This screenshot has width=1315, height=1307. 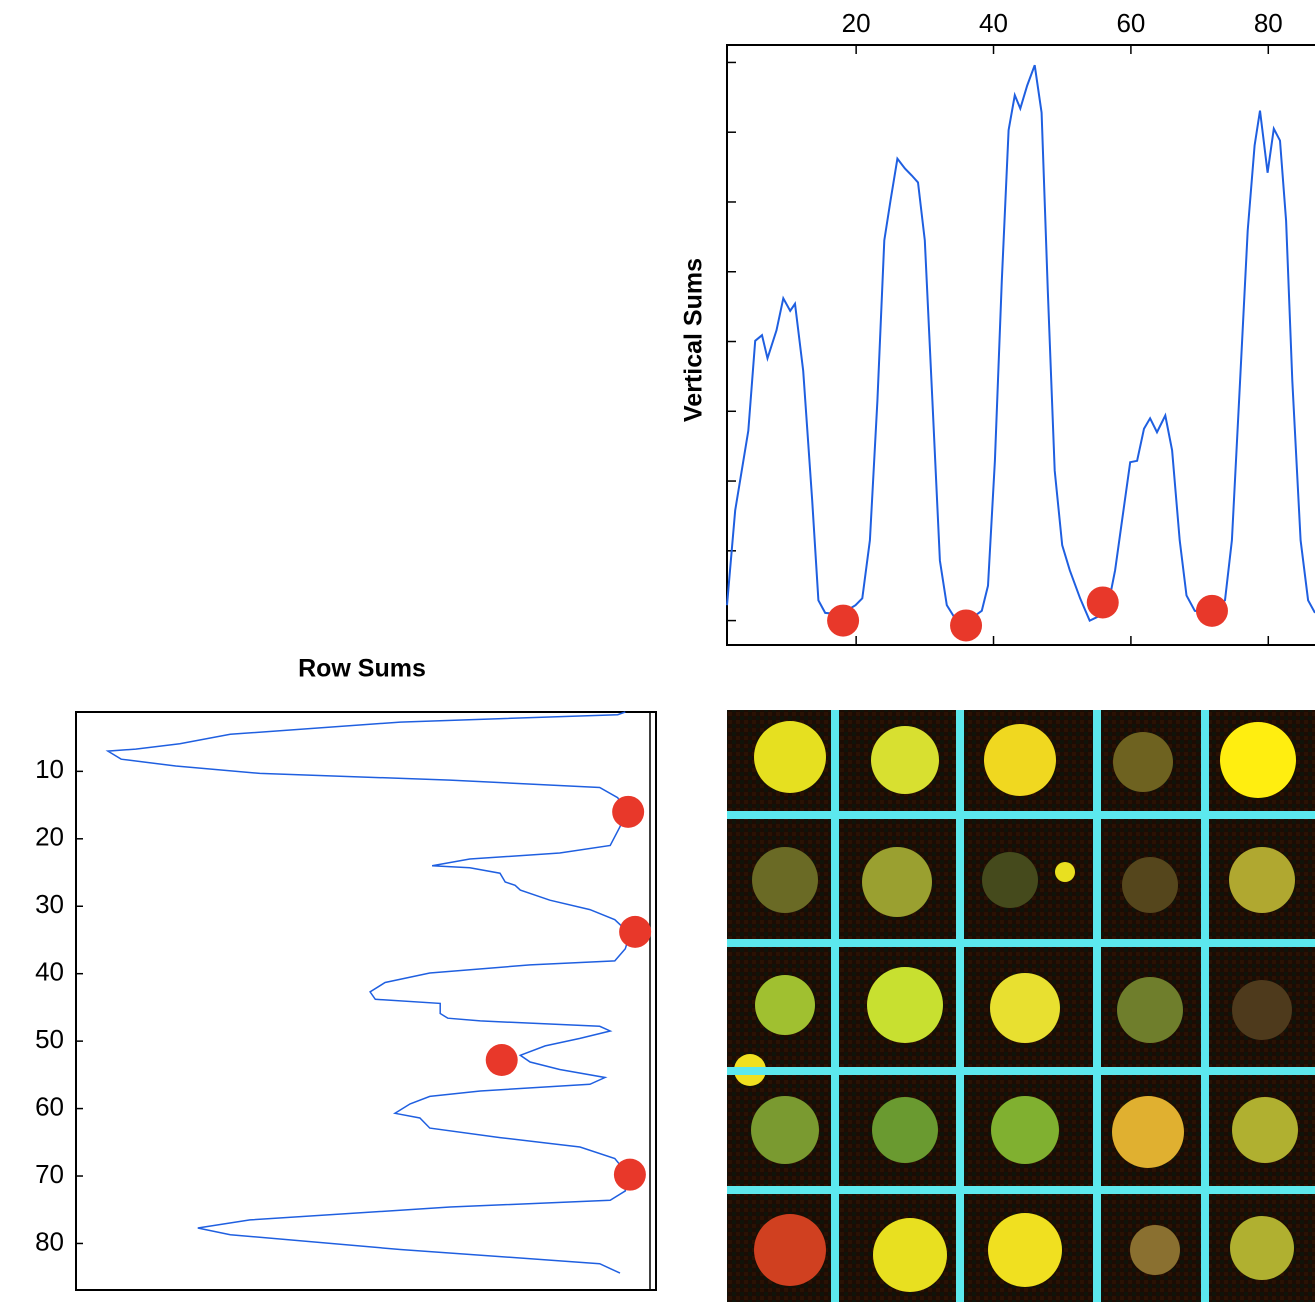 I want to click on y-tick-label: 70, so click(x=49, y=1174).